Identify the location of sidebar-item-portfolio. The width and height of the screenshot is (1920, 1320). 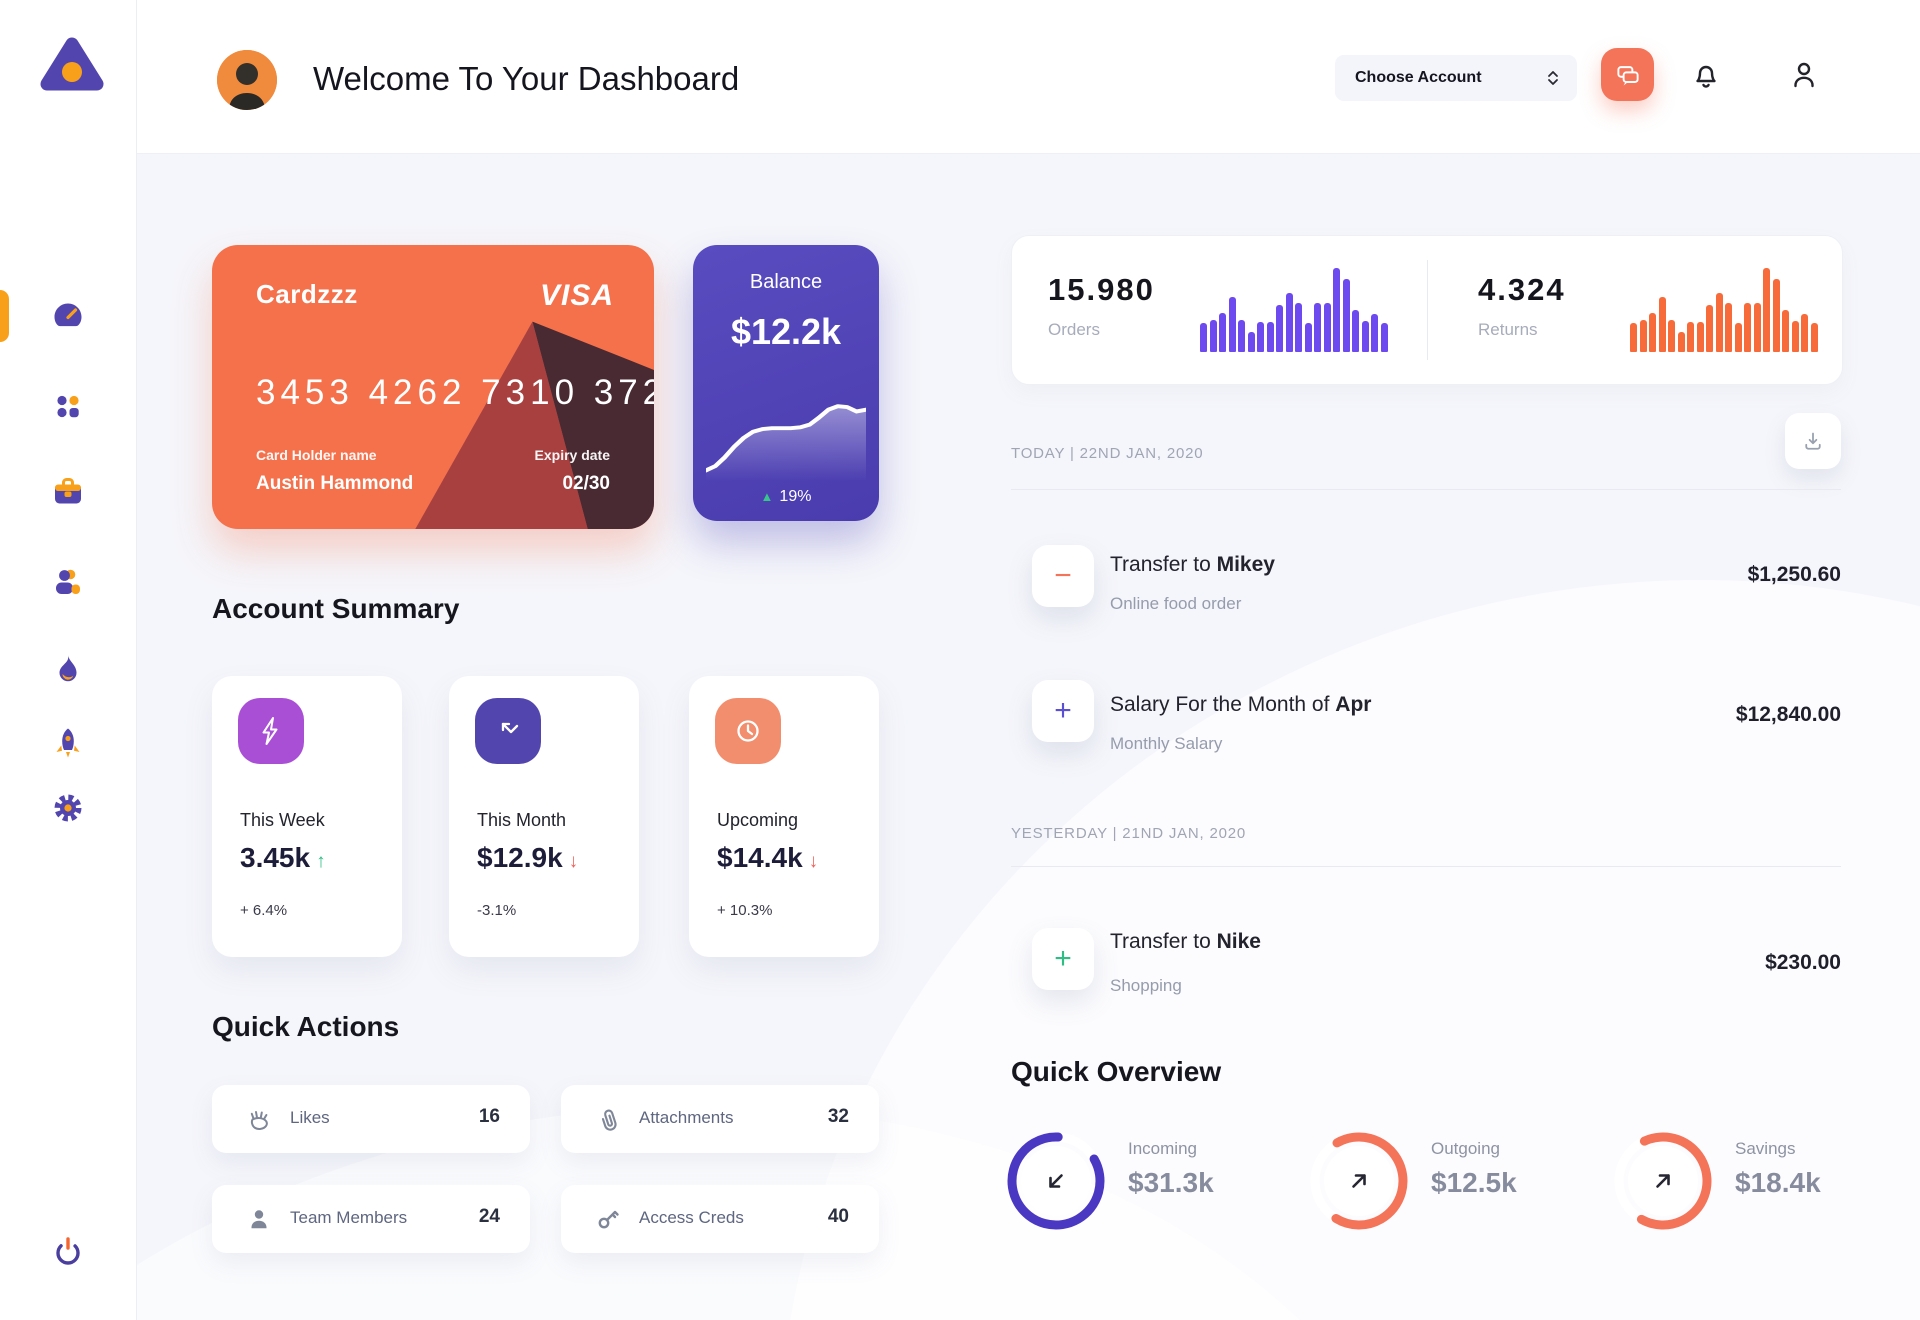
(68, 492).